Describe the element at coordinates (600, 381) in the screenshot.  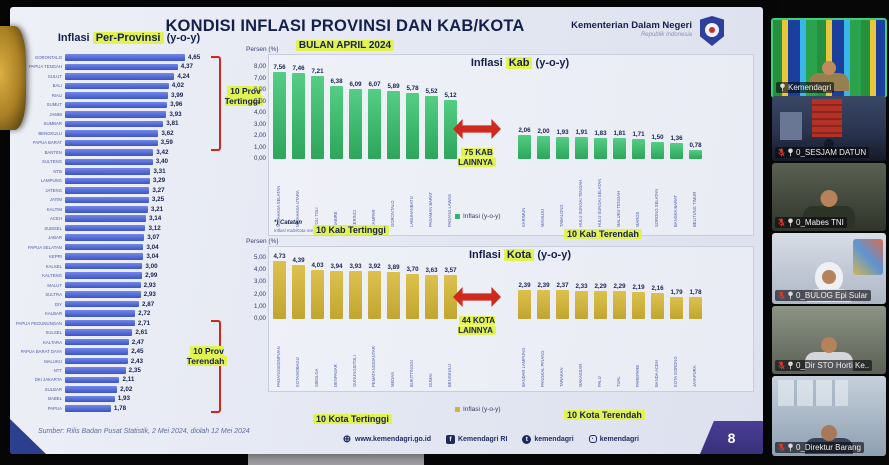
I see `bar-category-label: PALU` at that location.